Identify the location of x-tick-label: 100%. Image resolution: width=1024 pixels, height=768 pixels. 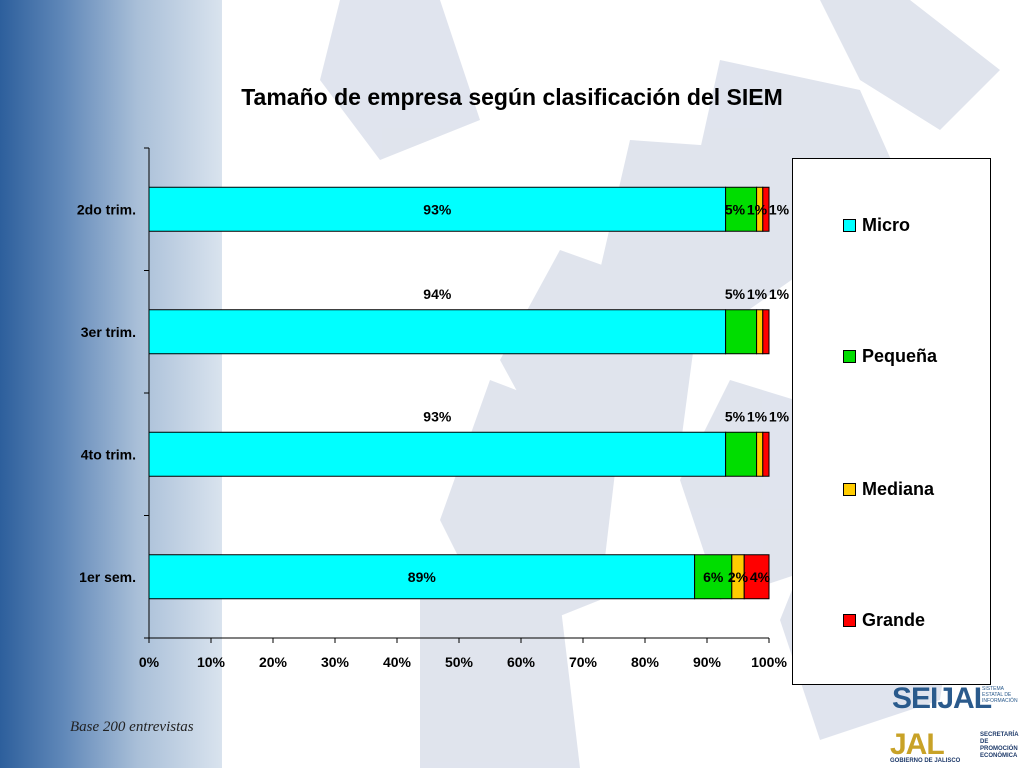
(769, 662).